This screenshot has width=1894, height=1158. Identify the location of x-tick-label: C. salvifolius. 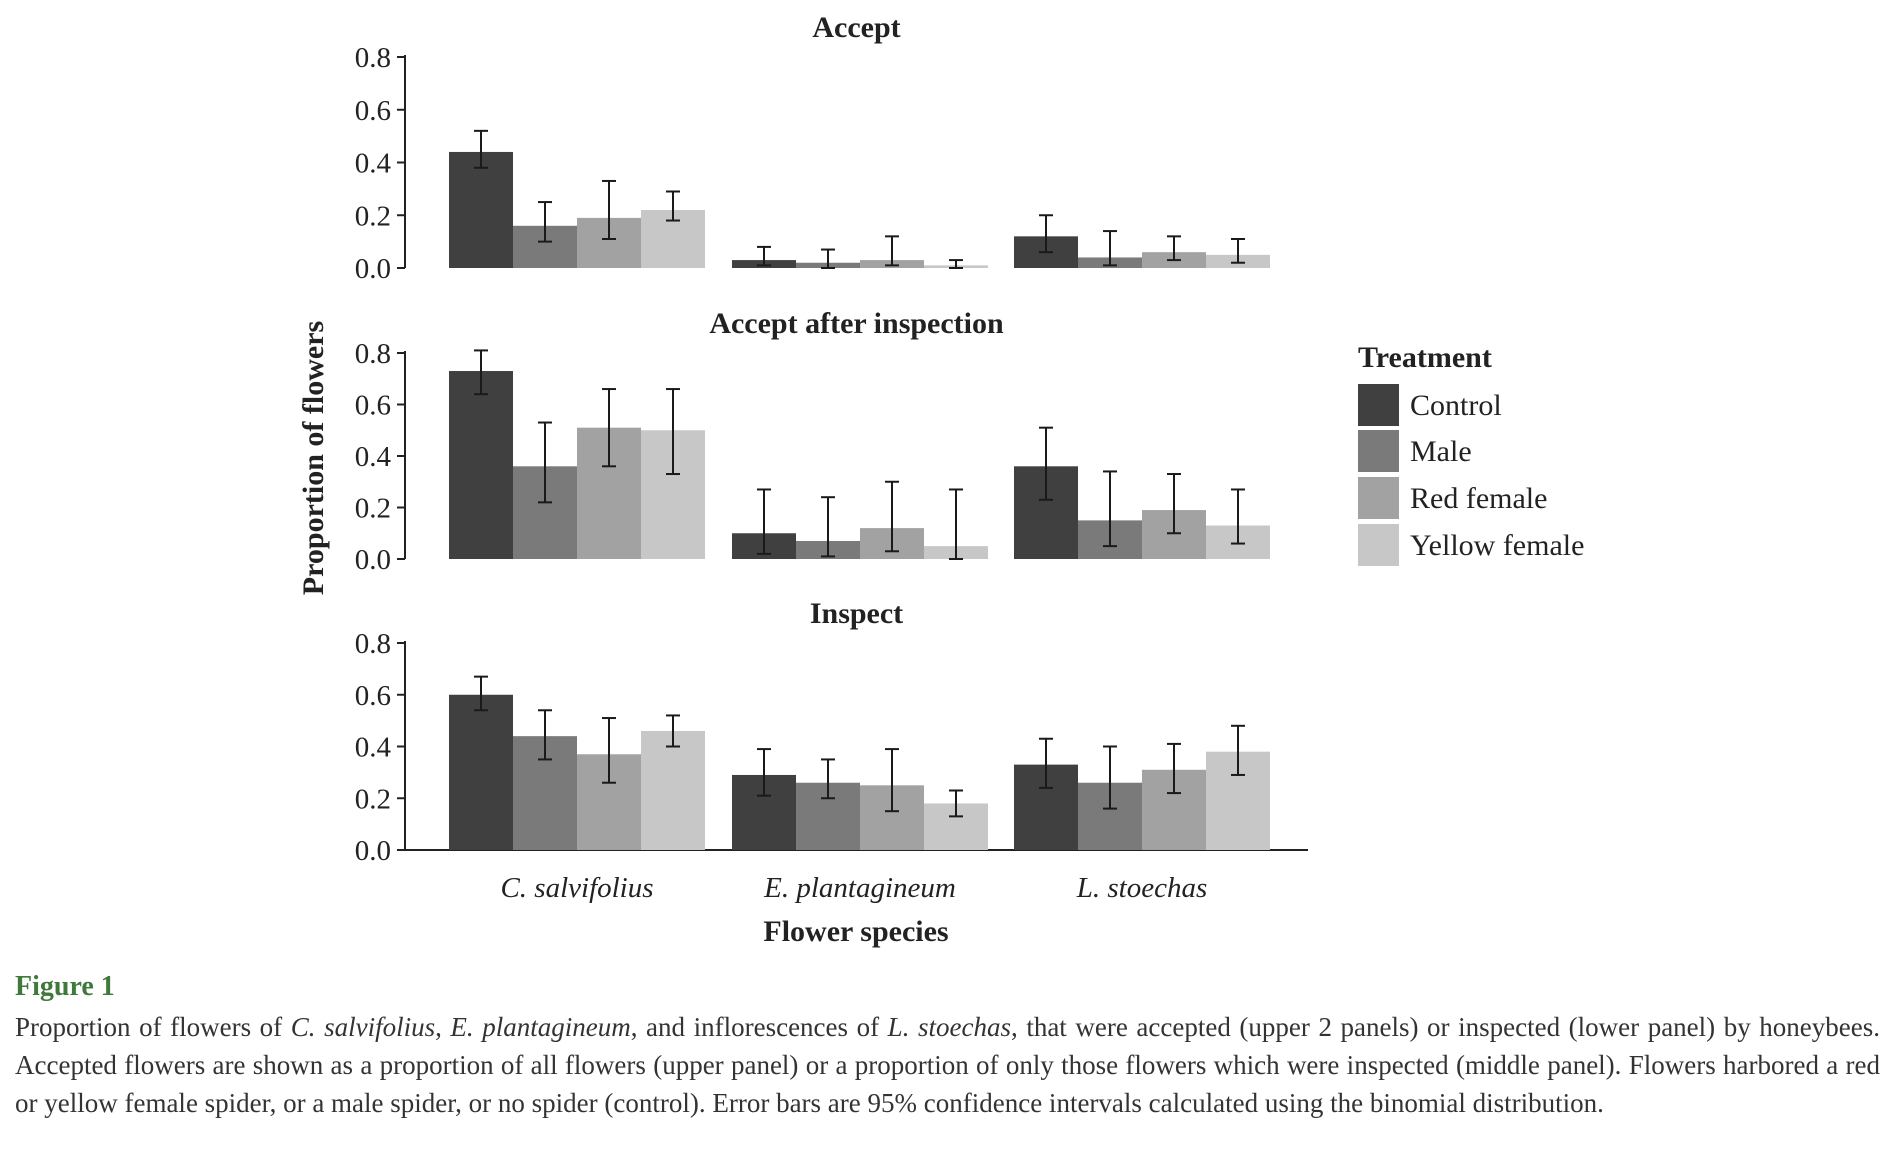
(576, 888).